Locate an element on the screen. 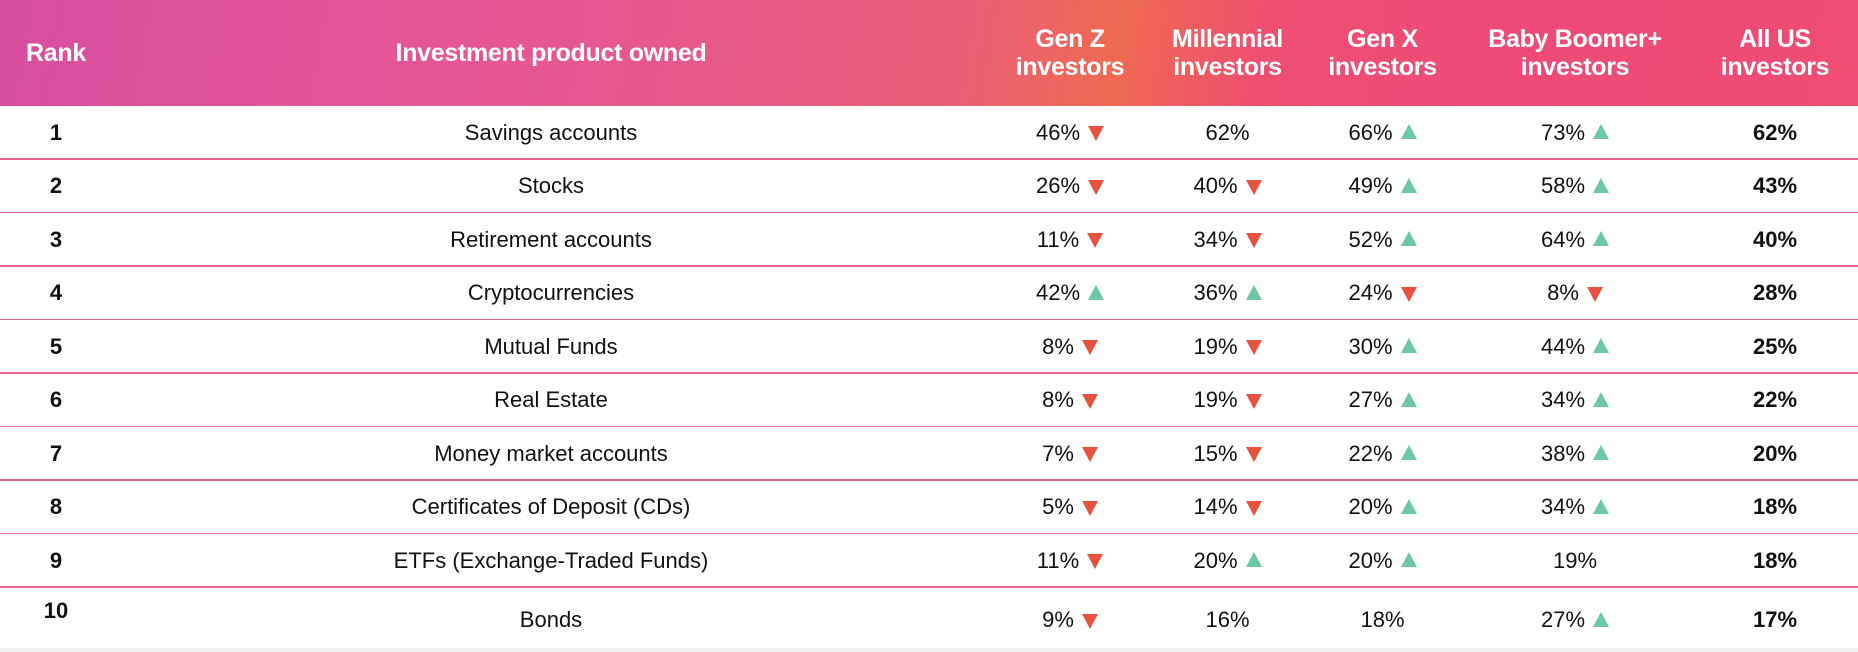  genz-cell: 42% is located at coordinates (1070, 294).